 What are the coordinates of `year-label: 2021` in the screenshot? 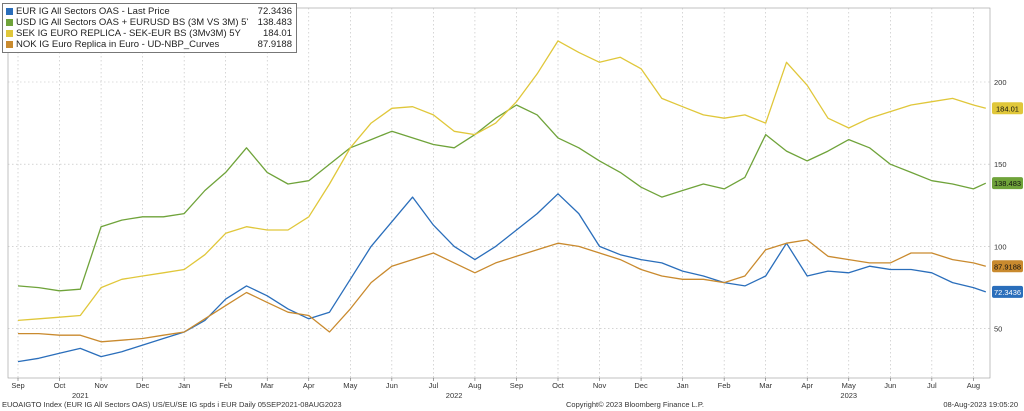 It's located at (80, 395).